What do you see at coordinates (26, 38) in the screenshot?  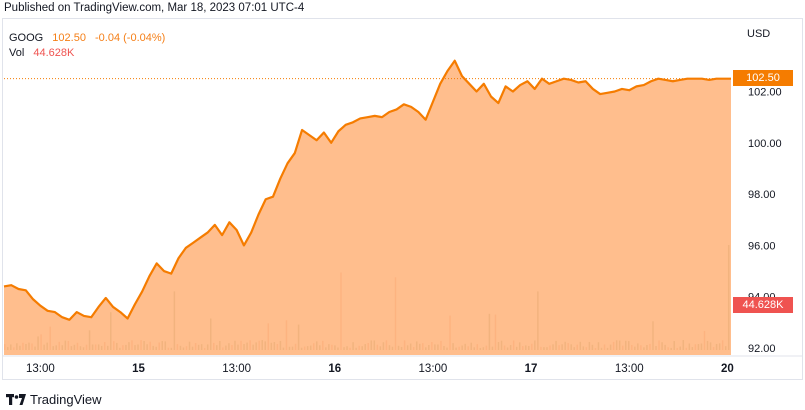 I see `legend-symbol: GOOG` at bounding box center [26, 38].